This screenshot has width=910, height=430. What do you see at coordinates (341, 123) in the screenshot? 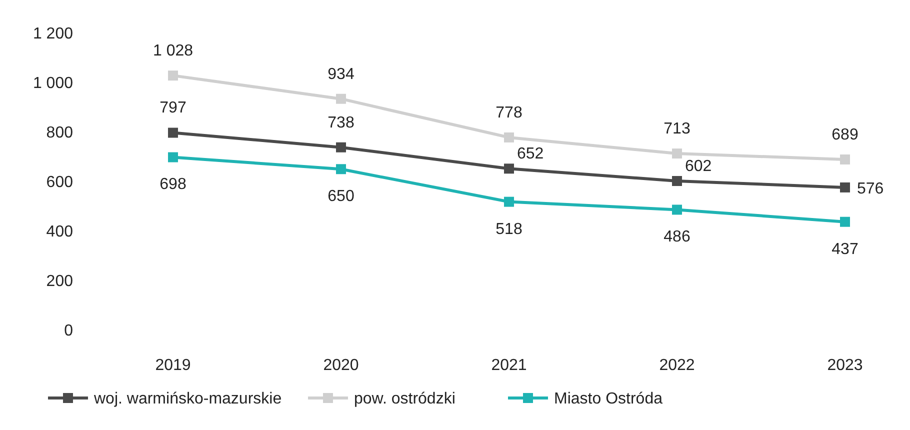
I see `data-label: 738` at bounding box center [341, 123].